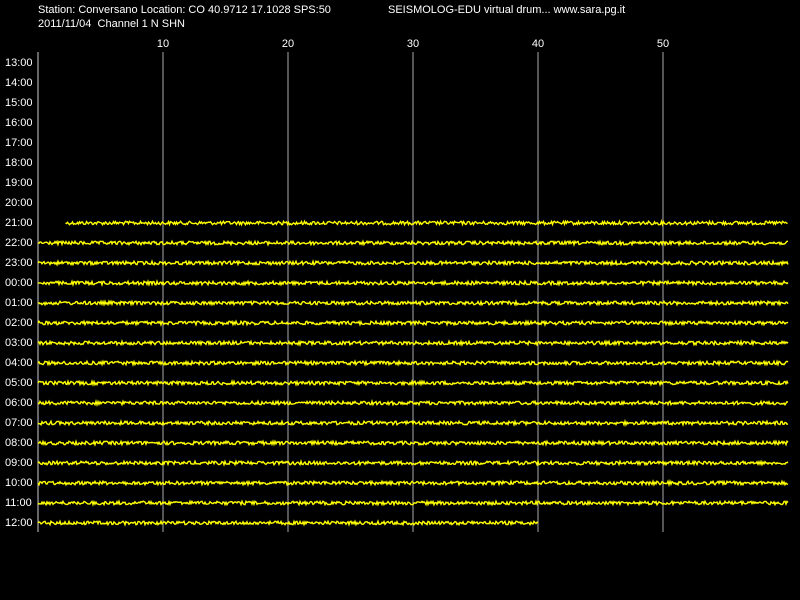  Describe the element at coordinates (663, 44) in the screenshot. I see `x-tick-label: 50` at that location.